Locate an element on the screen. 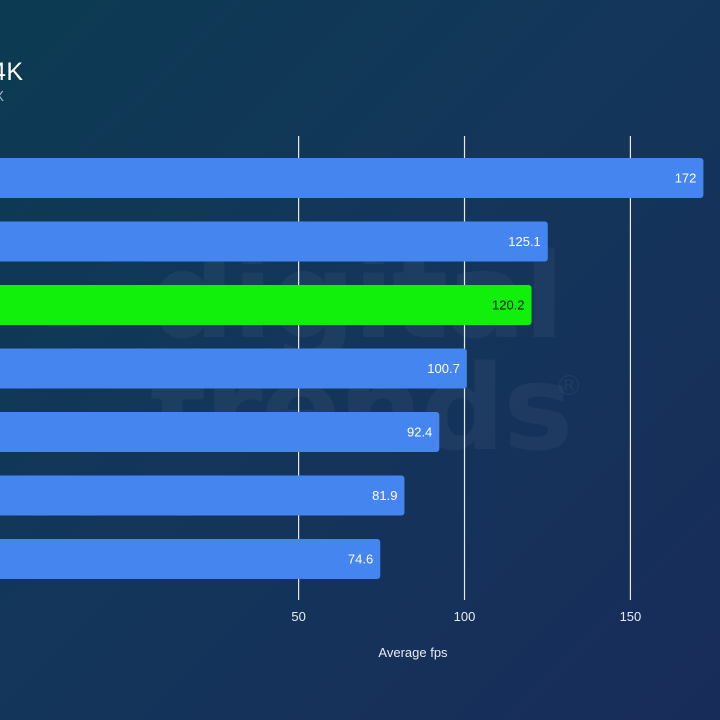  bar-value-label: 120.2 is located at coordinates (508, 305).